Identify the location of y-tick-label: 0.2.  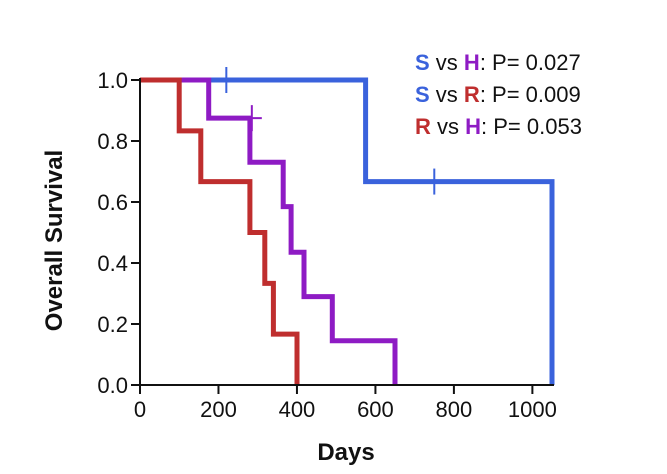
(112, 324).